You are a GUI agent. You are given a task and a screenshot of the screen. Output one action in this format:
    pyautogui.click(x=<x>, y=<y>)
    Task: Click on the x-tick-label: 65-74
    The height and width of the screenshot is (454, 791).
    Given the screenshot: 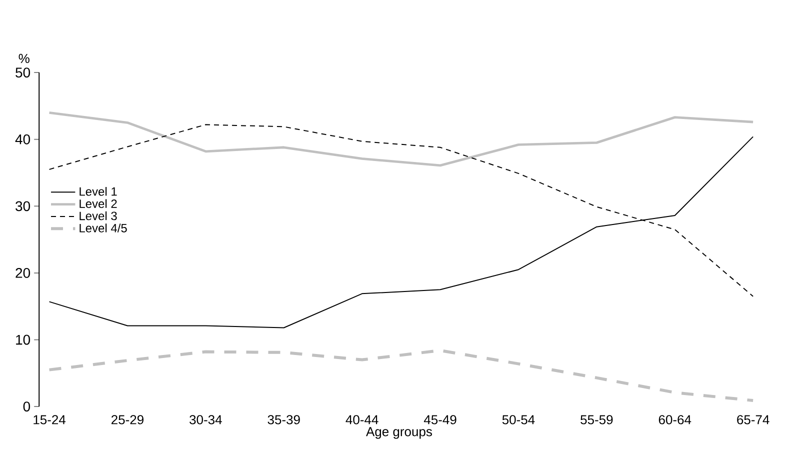 What is the action you would take?
    pyautogui.click(x=753, y=419)
    